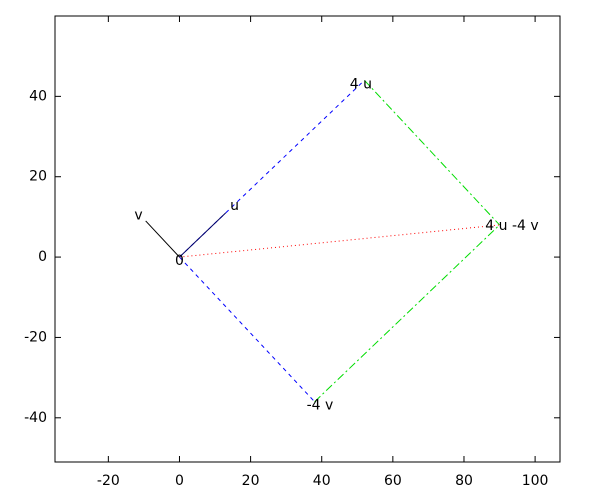 This screenshot has height=500, width=600. What do you see at coordinates (361, 84) in the screenshot?
I see `point-label: 4 u` at bounding box center [361, 84].